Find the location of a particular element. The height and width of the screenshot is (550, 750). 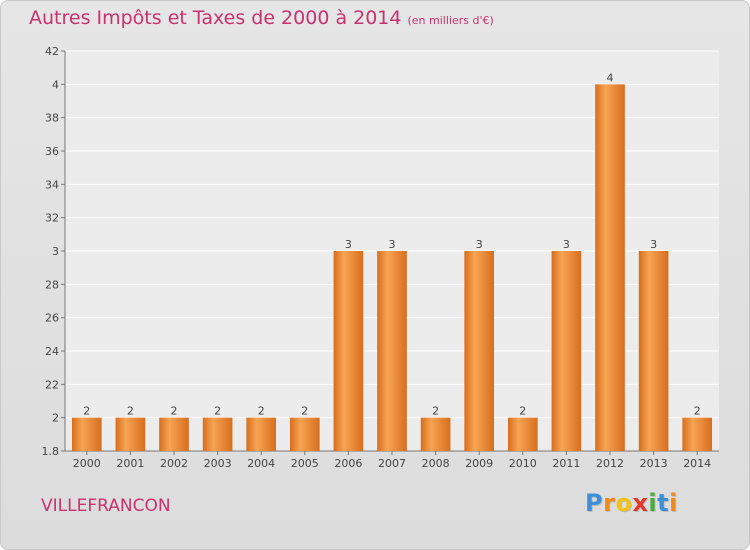

x-tick-label: 2009 is located at coordinates (479, 463).